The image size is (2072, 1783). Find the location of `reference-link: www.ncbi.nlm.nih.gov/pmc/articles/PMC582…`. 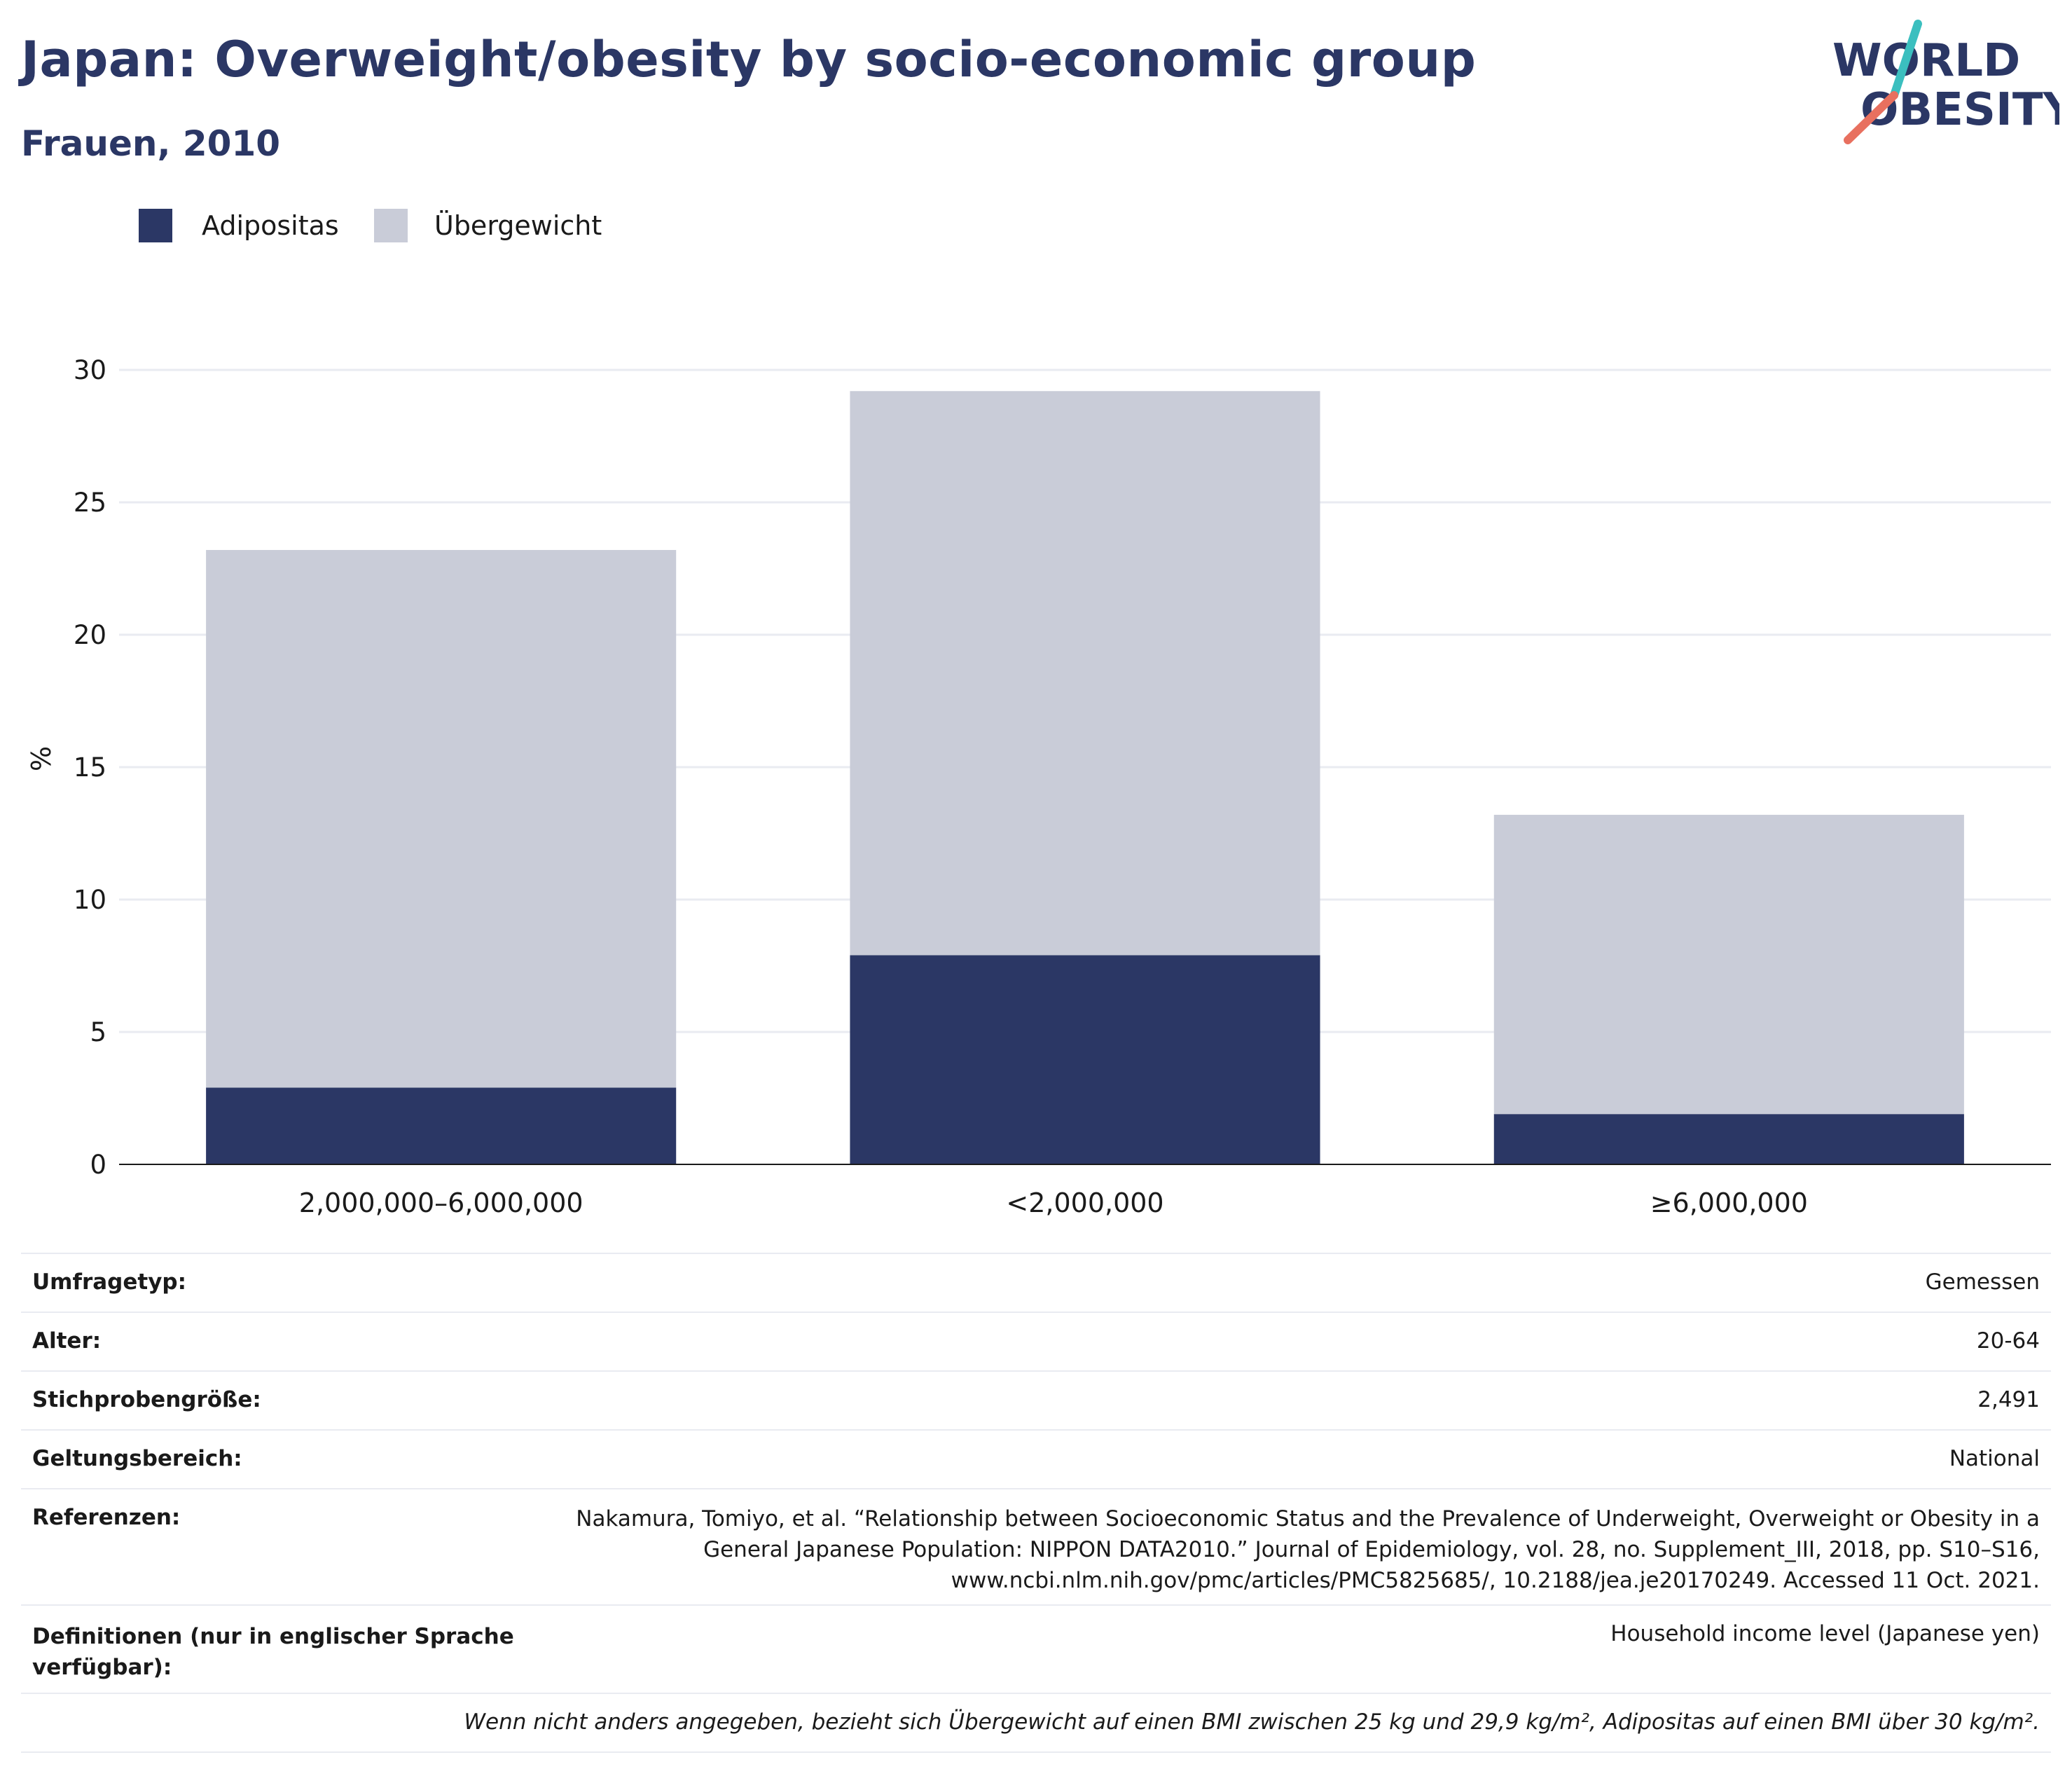

reference-link: www.ncbi.nlm.nih.gov/pmc/articles/PMC582… is located at coordinates (1496, 1580).